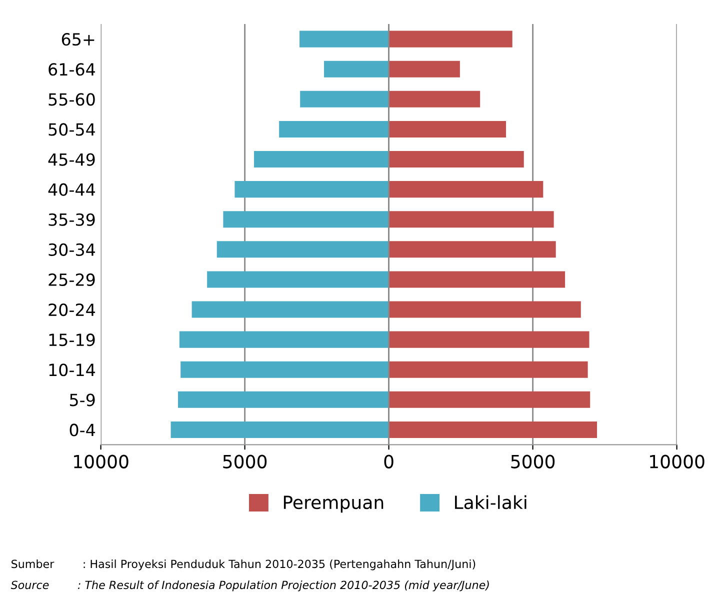  What do you see at coordinates (249, 586) in the screenshot?
I see `source-note: Source : The Result of Indonesia Population Projection 2010-2035 (mid year/June)` at bounding box center [249, 586].